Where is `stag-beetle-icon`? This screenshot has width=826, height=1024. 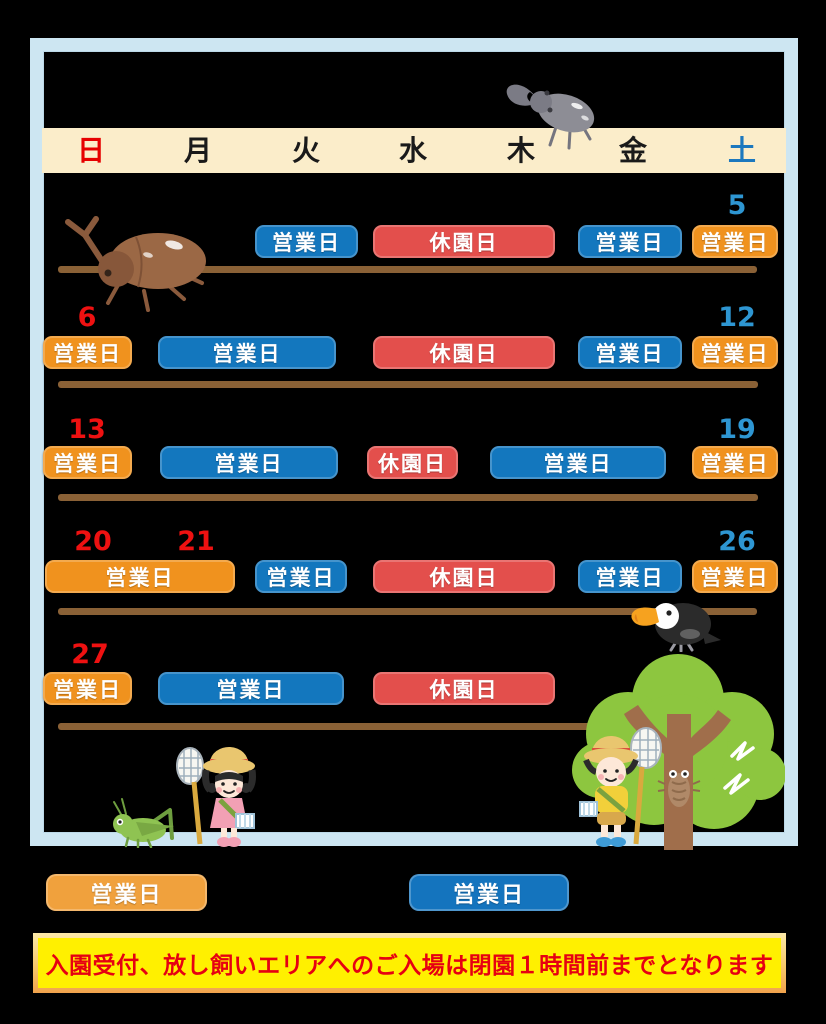
stag-beetle-icon is located at coordinates (550, 117).